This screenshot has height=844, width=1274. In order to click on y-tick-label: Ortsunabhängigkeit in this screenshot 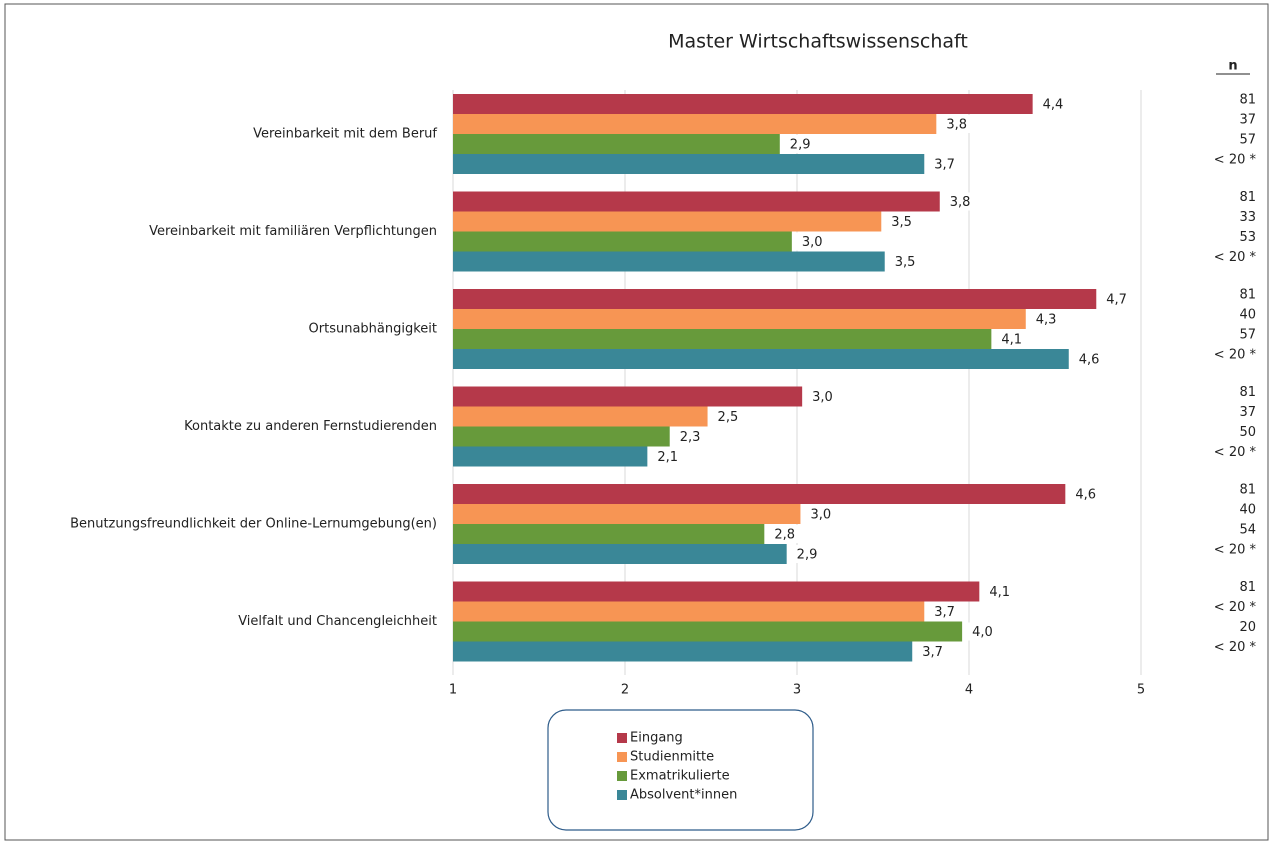, I will do `click(373, 329)`.